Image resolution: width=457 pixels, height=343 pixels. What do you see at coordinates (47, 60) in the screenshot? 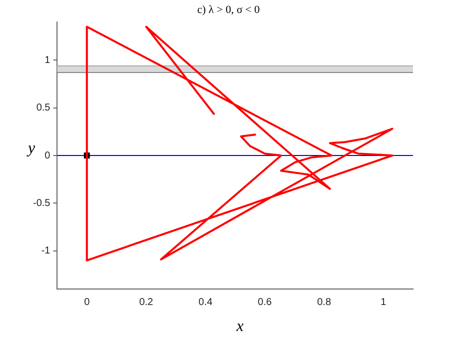
I see `y-tick-label: 1` at bounding box center [47, 60].